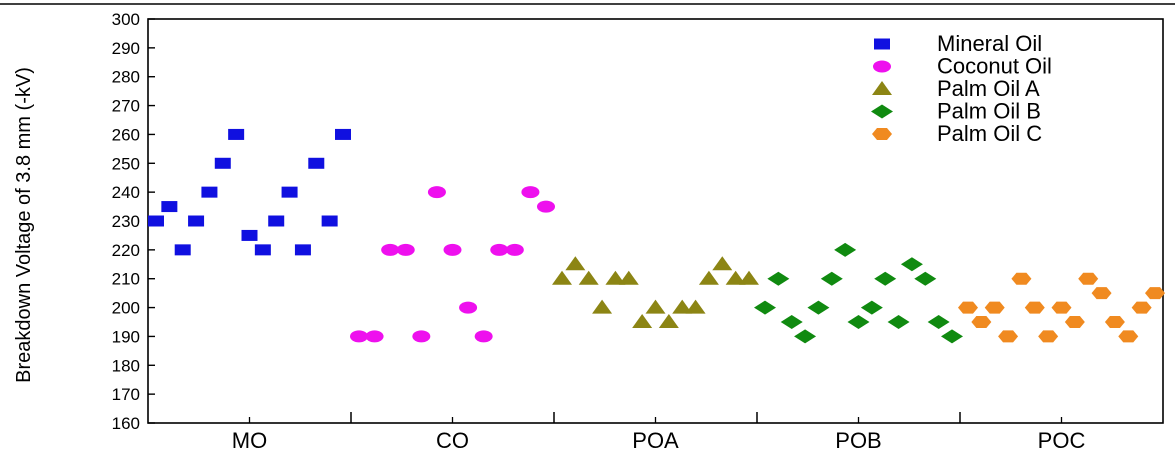 The image size is (1175, 453). What do you see at coordinates (126, 19) in the screenshot?
I see `y-tick-label: 300` at bounding box center [126, 19].